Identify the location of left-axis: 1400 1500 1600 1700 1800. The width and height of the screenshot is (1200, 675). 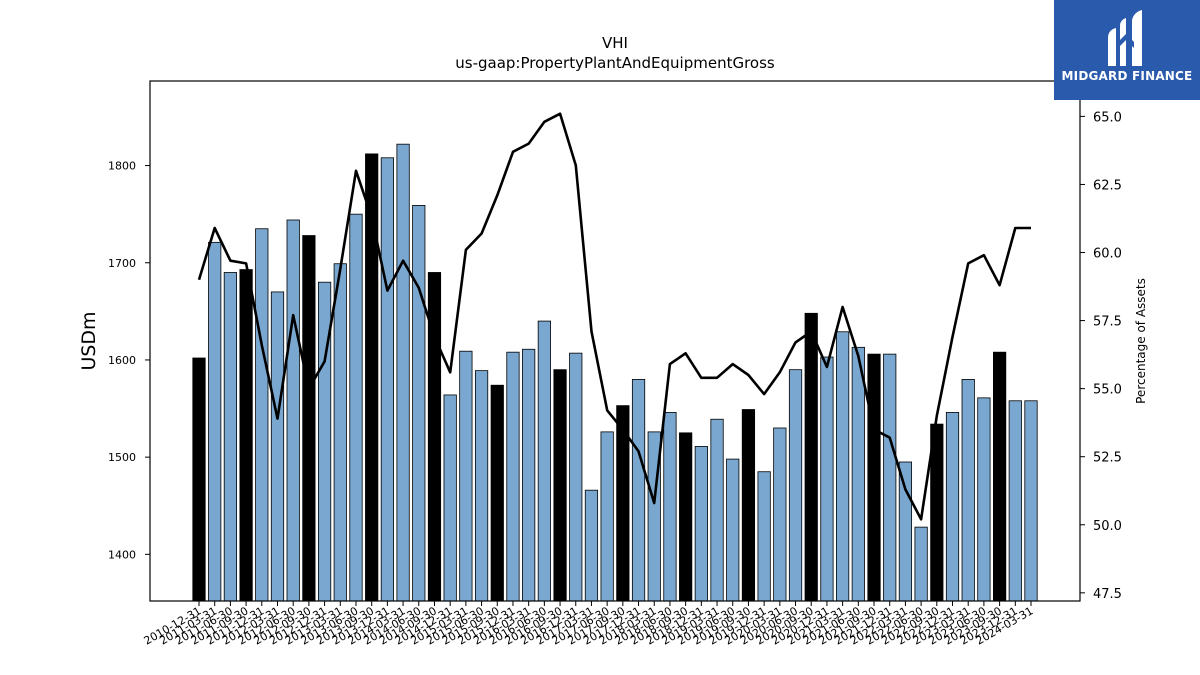
(129, 360).